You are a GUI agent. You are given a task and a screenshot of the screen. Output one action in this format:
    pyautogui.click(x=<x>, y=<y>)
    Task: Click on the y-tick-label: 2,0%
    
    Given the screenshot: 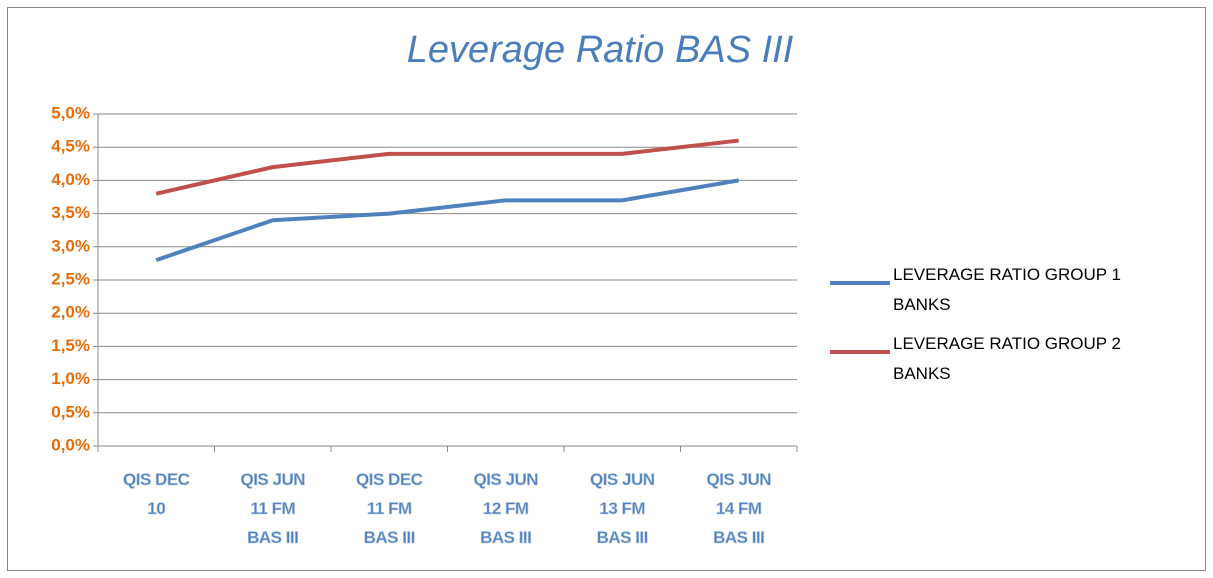 What is the action you would take?
    pyautogui.click(x=70, y=312)
    